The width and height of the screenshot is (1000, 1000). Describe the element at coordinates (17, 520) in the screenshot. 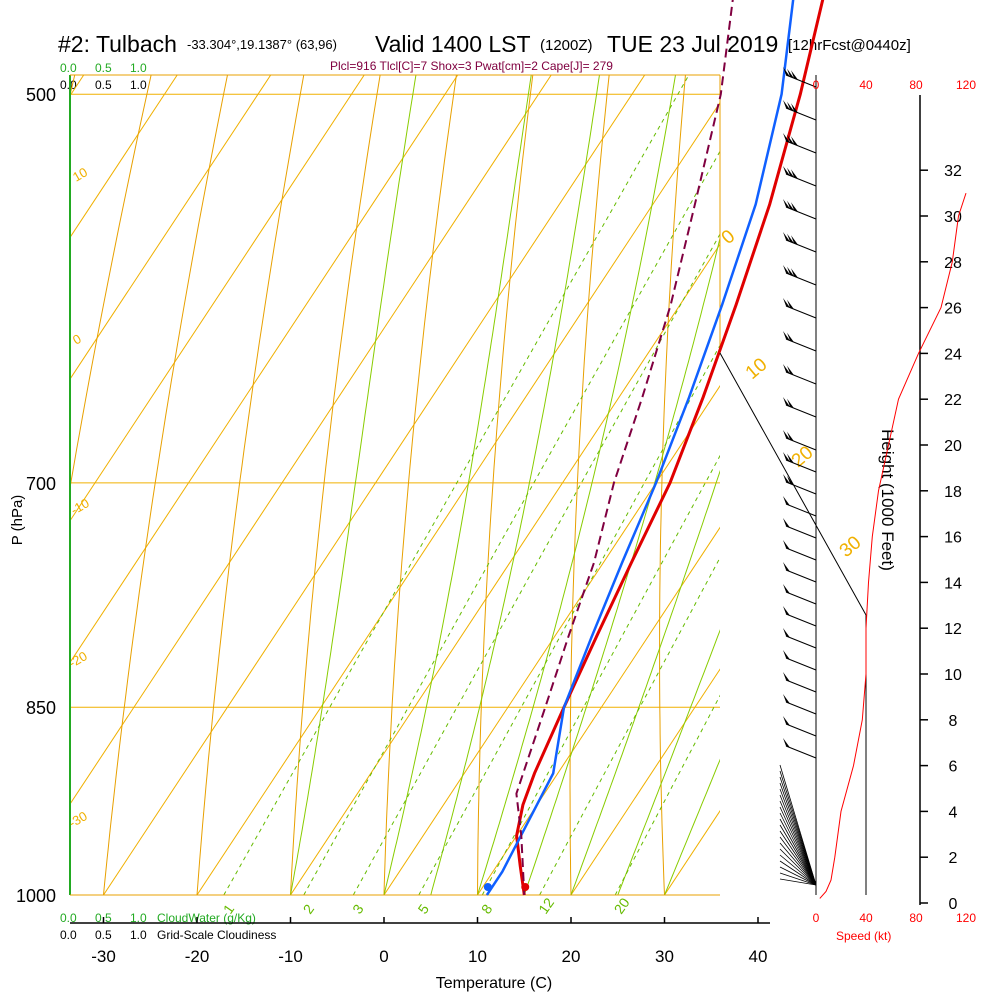

I see `pressure-axis-label: P (hPa)` at that location.